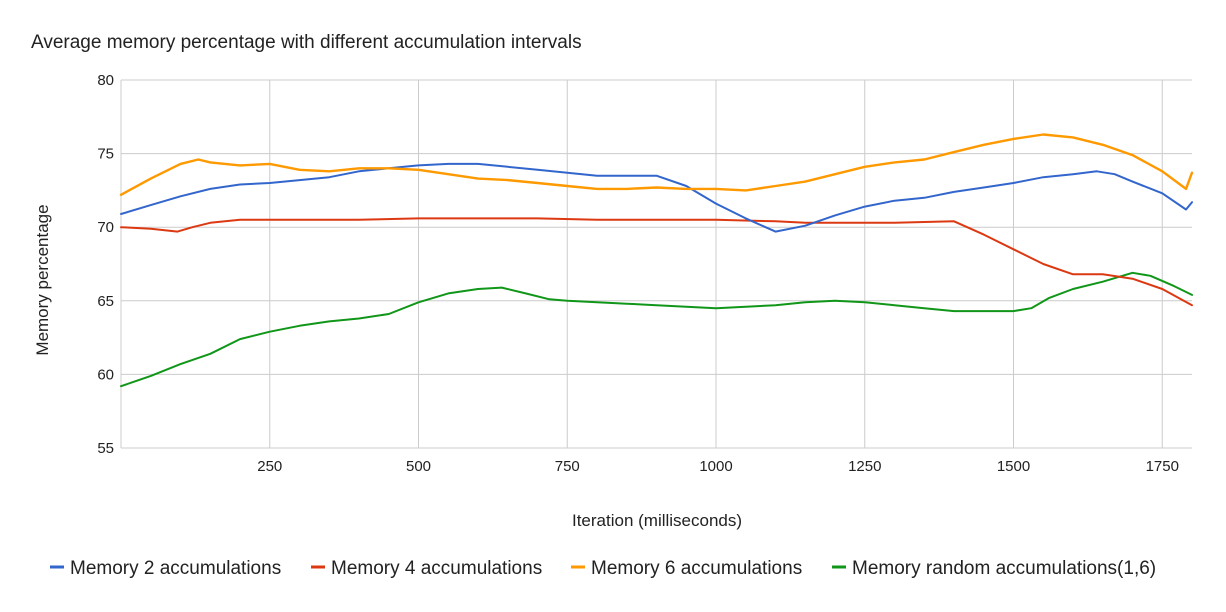  What do you see at coordinates (42, 279) in the screenshot?
I see `y-axis-title: Memory percentage` at bounding box center [42, 279].